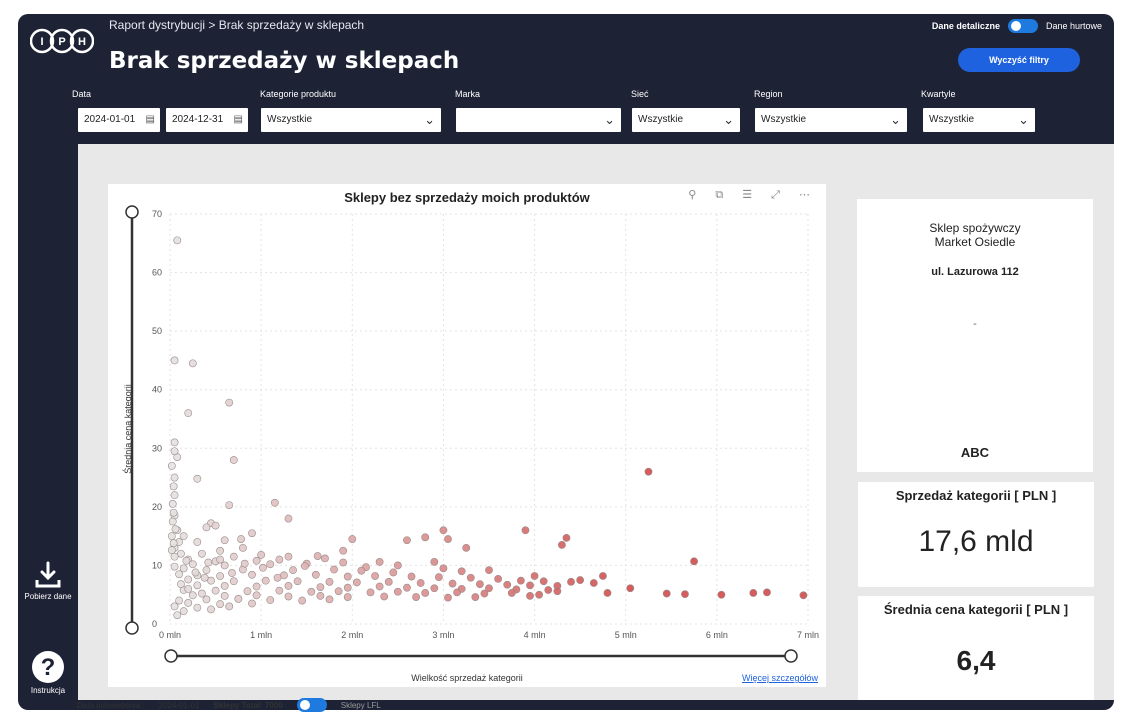 The image size is (1133, 728). Describe the element at coordinates (119, 120) in the screenshot. I see `date-from-input: 2024-01-01 ▤` at that location.